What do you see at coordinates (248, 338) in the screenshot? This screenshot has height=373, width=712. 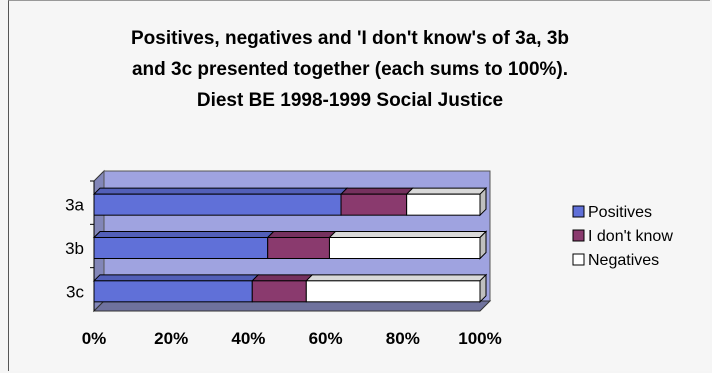 I see `x-tick-label: 40%` at bounding box center [248, 338].